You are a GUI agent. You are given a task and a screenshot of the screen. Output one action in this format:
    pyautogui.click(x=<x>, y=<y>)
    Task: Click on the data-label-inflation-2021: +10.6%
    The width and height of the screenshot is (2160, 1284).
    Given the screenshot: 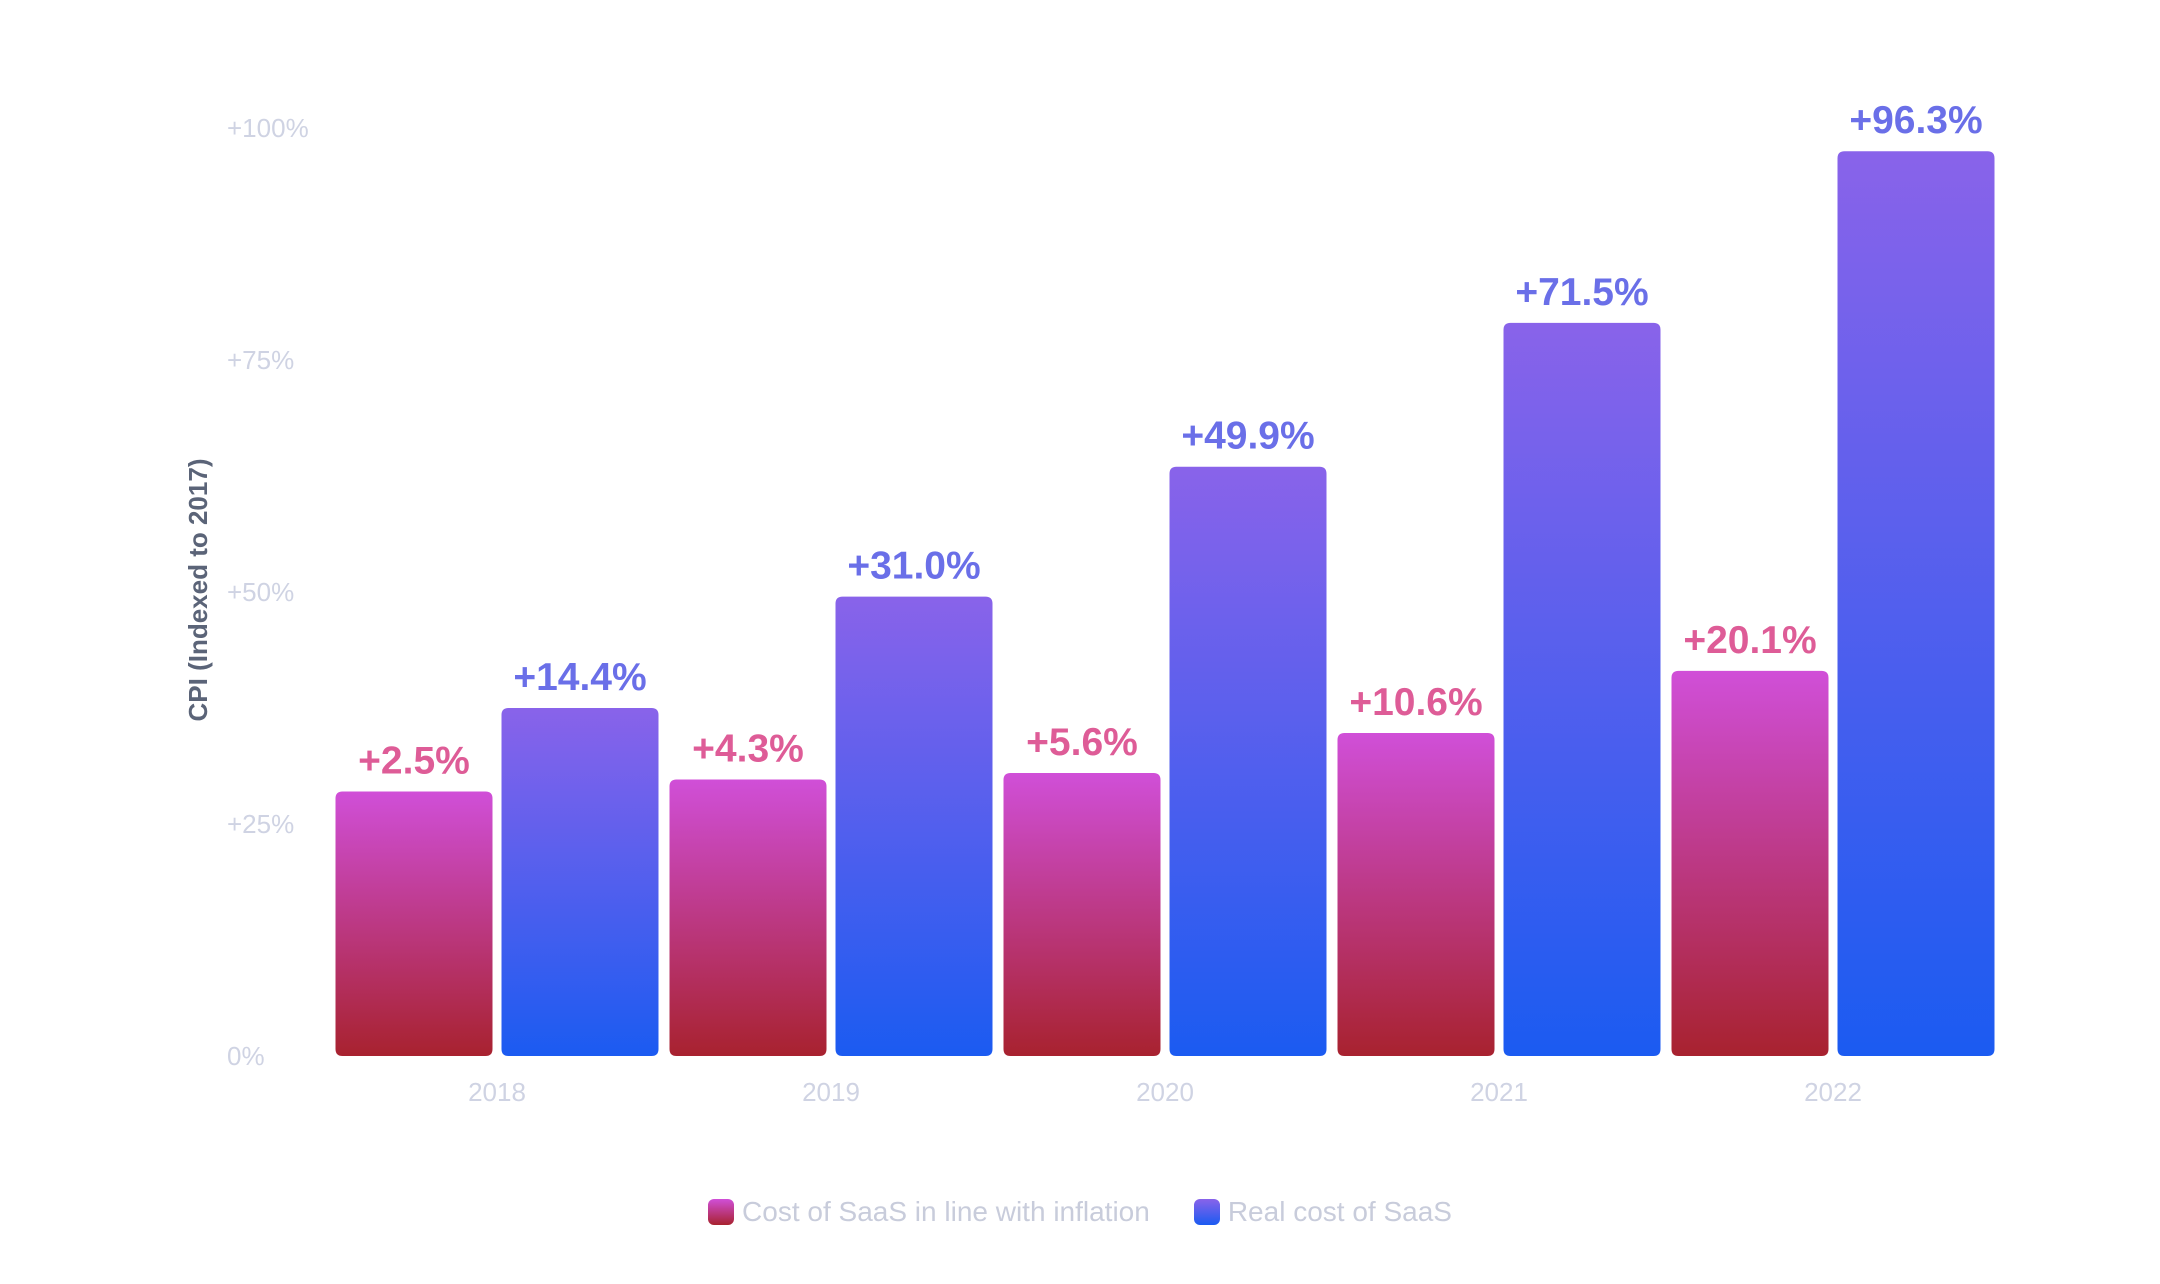 What is the action you would take?
    pyautogui.click(x=1415, y=702)
    